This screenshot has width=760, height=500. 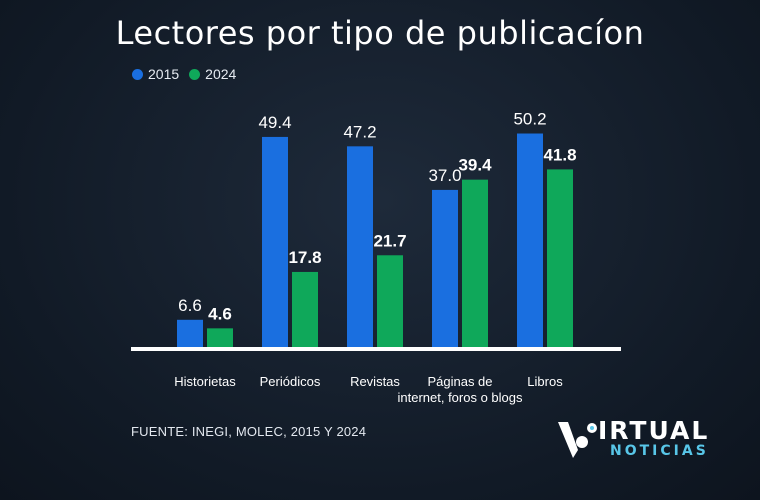 I want to click on category-label-3-line-0: Páginas de, so click(x=459, y=381).